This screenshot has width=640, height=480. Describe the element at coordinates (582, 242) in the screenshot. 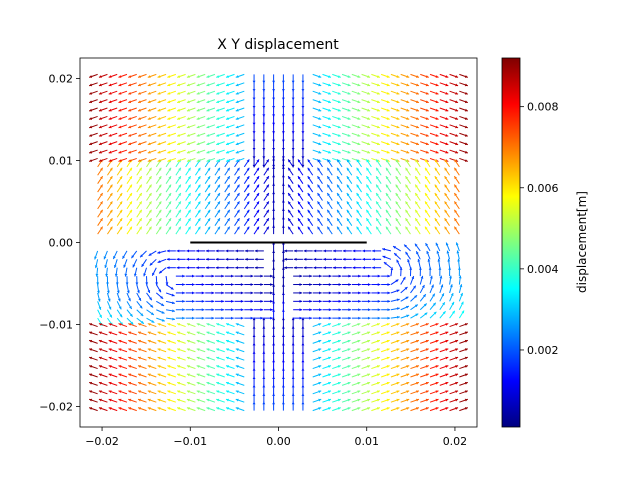

I see `colorbar-label: displacement[m]` at that location.